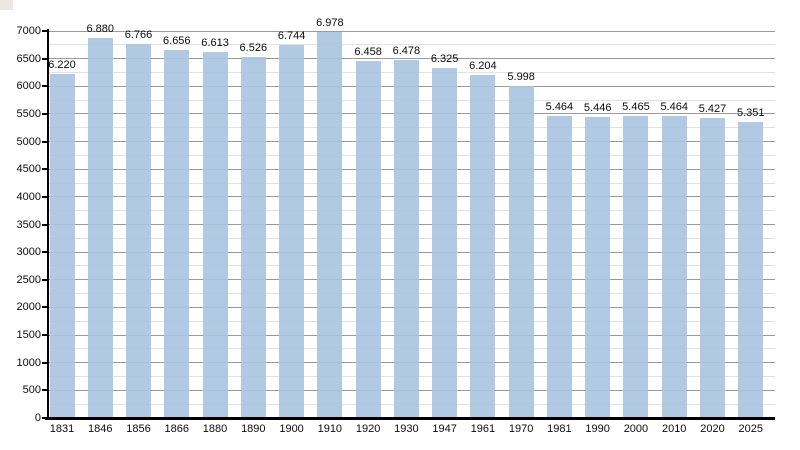  What do you see at coordinates (521, 429) in the screenshot?
I see `x-tick-label: 1970` at bounding box center [521, 429].